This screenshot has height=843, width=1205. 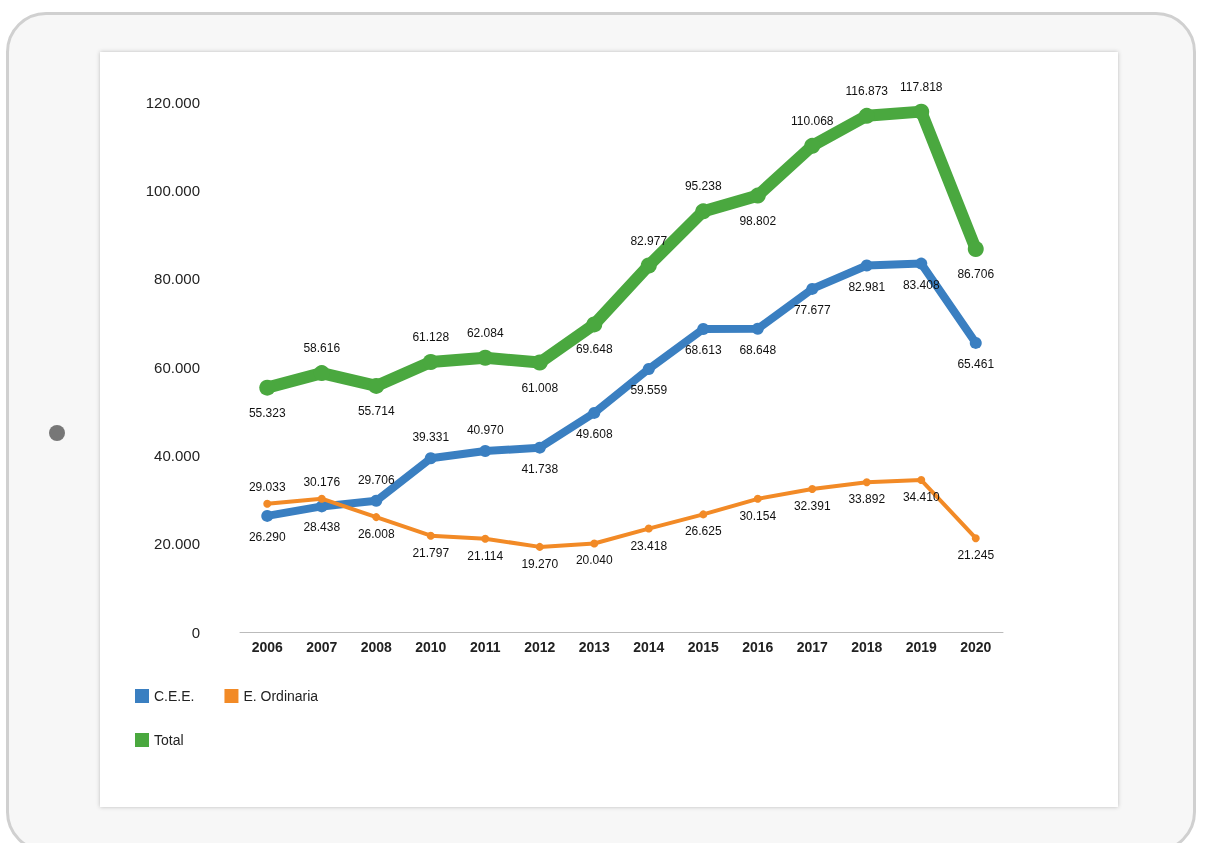 What do you see at coordinates (594, 560) in the screenshot?
I see `data-label: 20.040` at bounding box center [594, 560].